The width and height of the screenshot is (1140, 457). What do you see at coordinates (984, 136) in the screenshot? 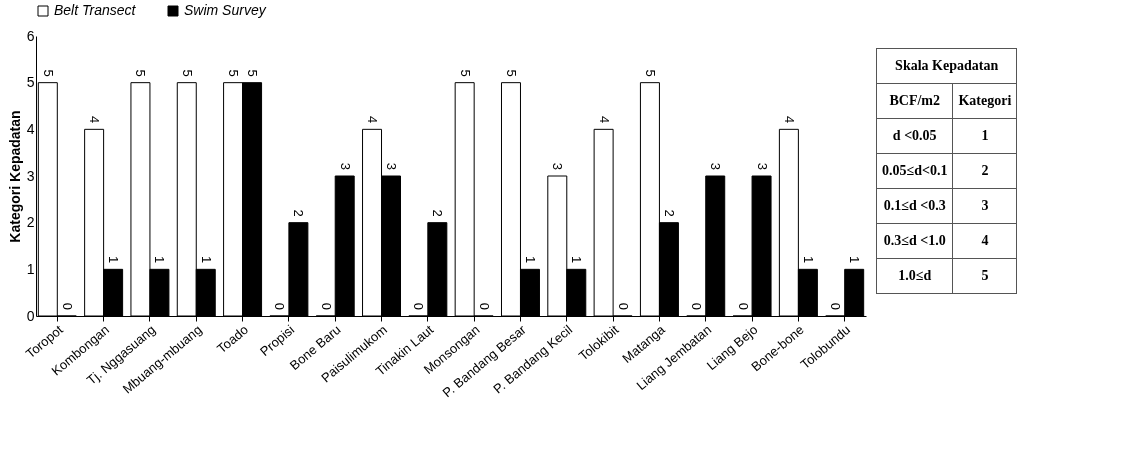
I see `text: 1` at bounding box center [984, 136].